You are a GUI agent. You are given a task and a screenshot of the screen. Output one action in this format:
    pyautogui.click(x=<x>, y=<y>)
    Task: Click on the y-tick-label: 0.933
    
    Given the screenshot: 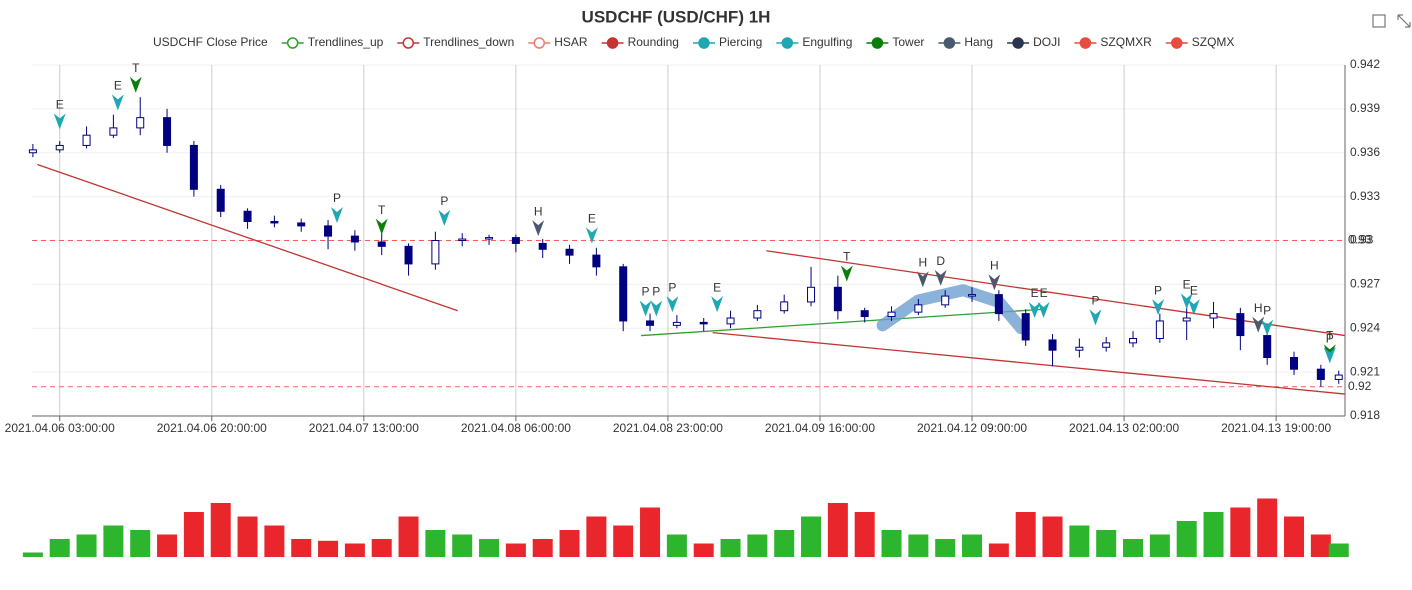 What is the action you would take?
    pyautogui.click(x=1365, y=196)
    